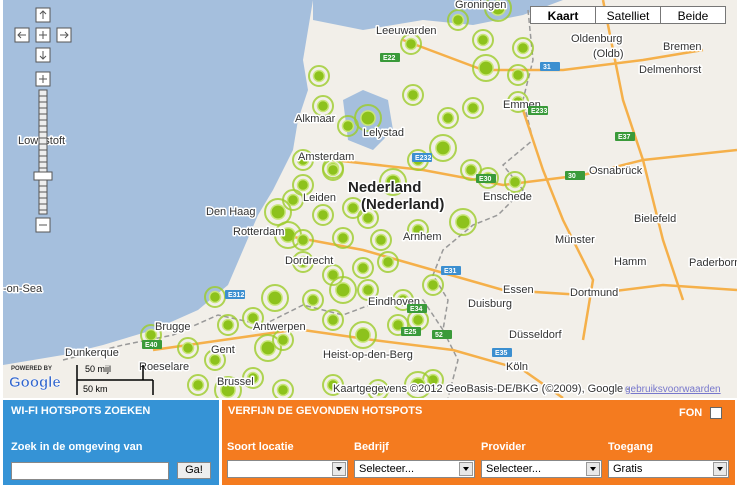 This screenshot has height=485, width=741. What do you see at coordinates (673, 389) in the screenshot?
I see `terms-link: gebruiksvoorwaarden` at bounding box center [673, 389].